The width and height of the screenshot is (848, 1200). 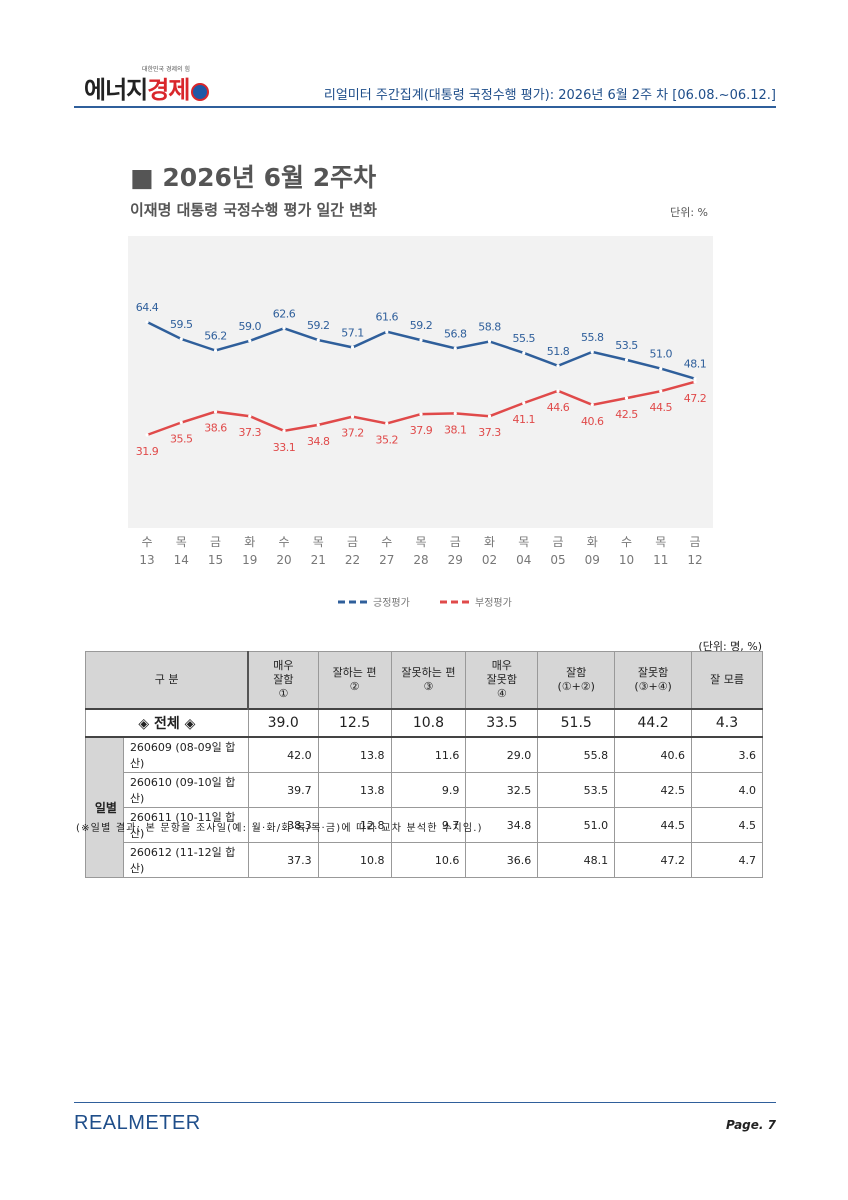 What do you see at coordinates (727, 723) in the screenshot?
I see `total-dont-know: 4.3` at bounding box center [727, 723].